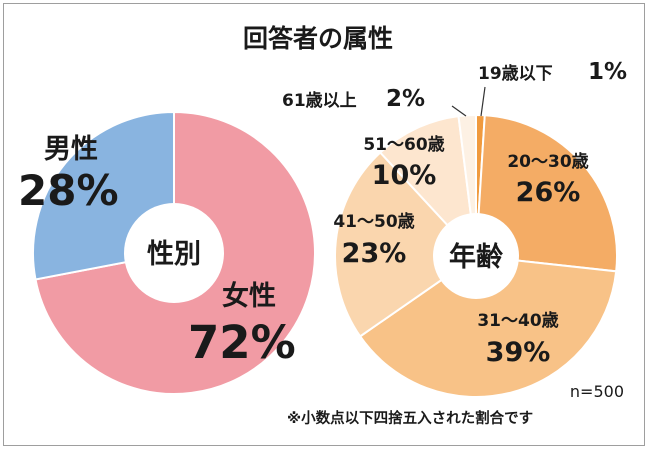  Describe the element at coordinates (607, 72) in the screenshot. I see `age-label-under19-pct: 1%` at that location.